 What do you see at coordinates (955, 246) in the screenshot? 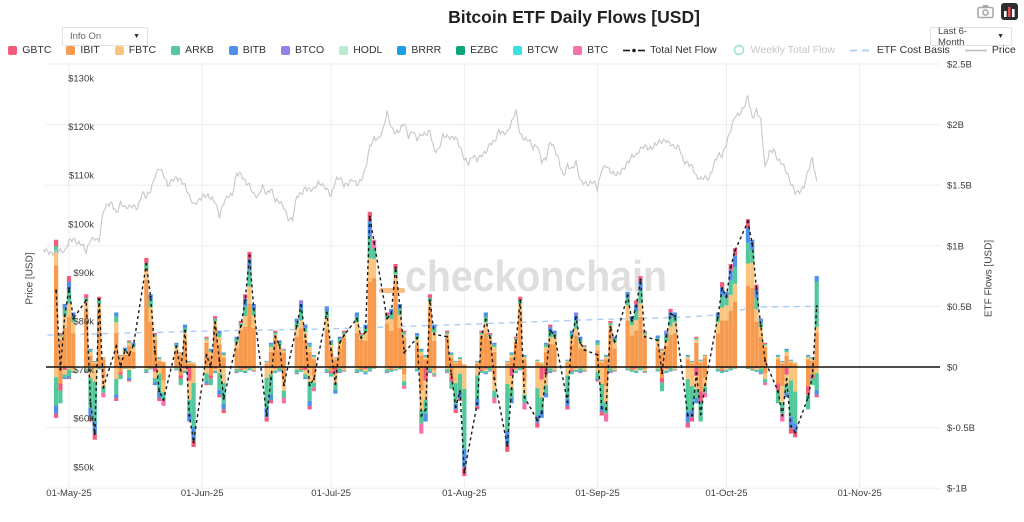
I see `svg-text: $1B` at bounding box center [955, 246].